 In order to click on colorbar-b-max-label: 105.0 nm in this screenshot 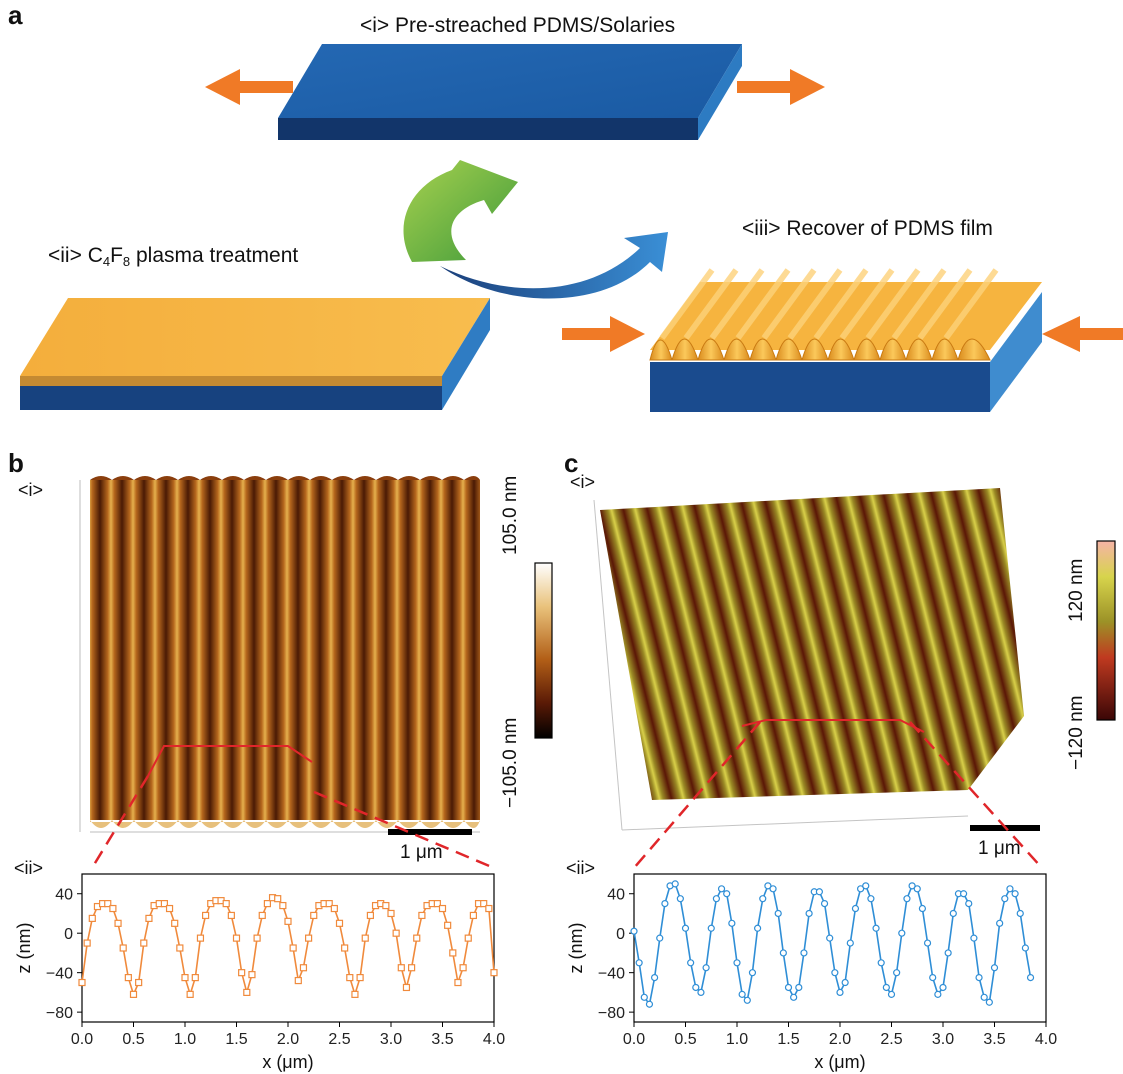, I will do `click(510, 515)`.